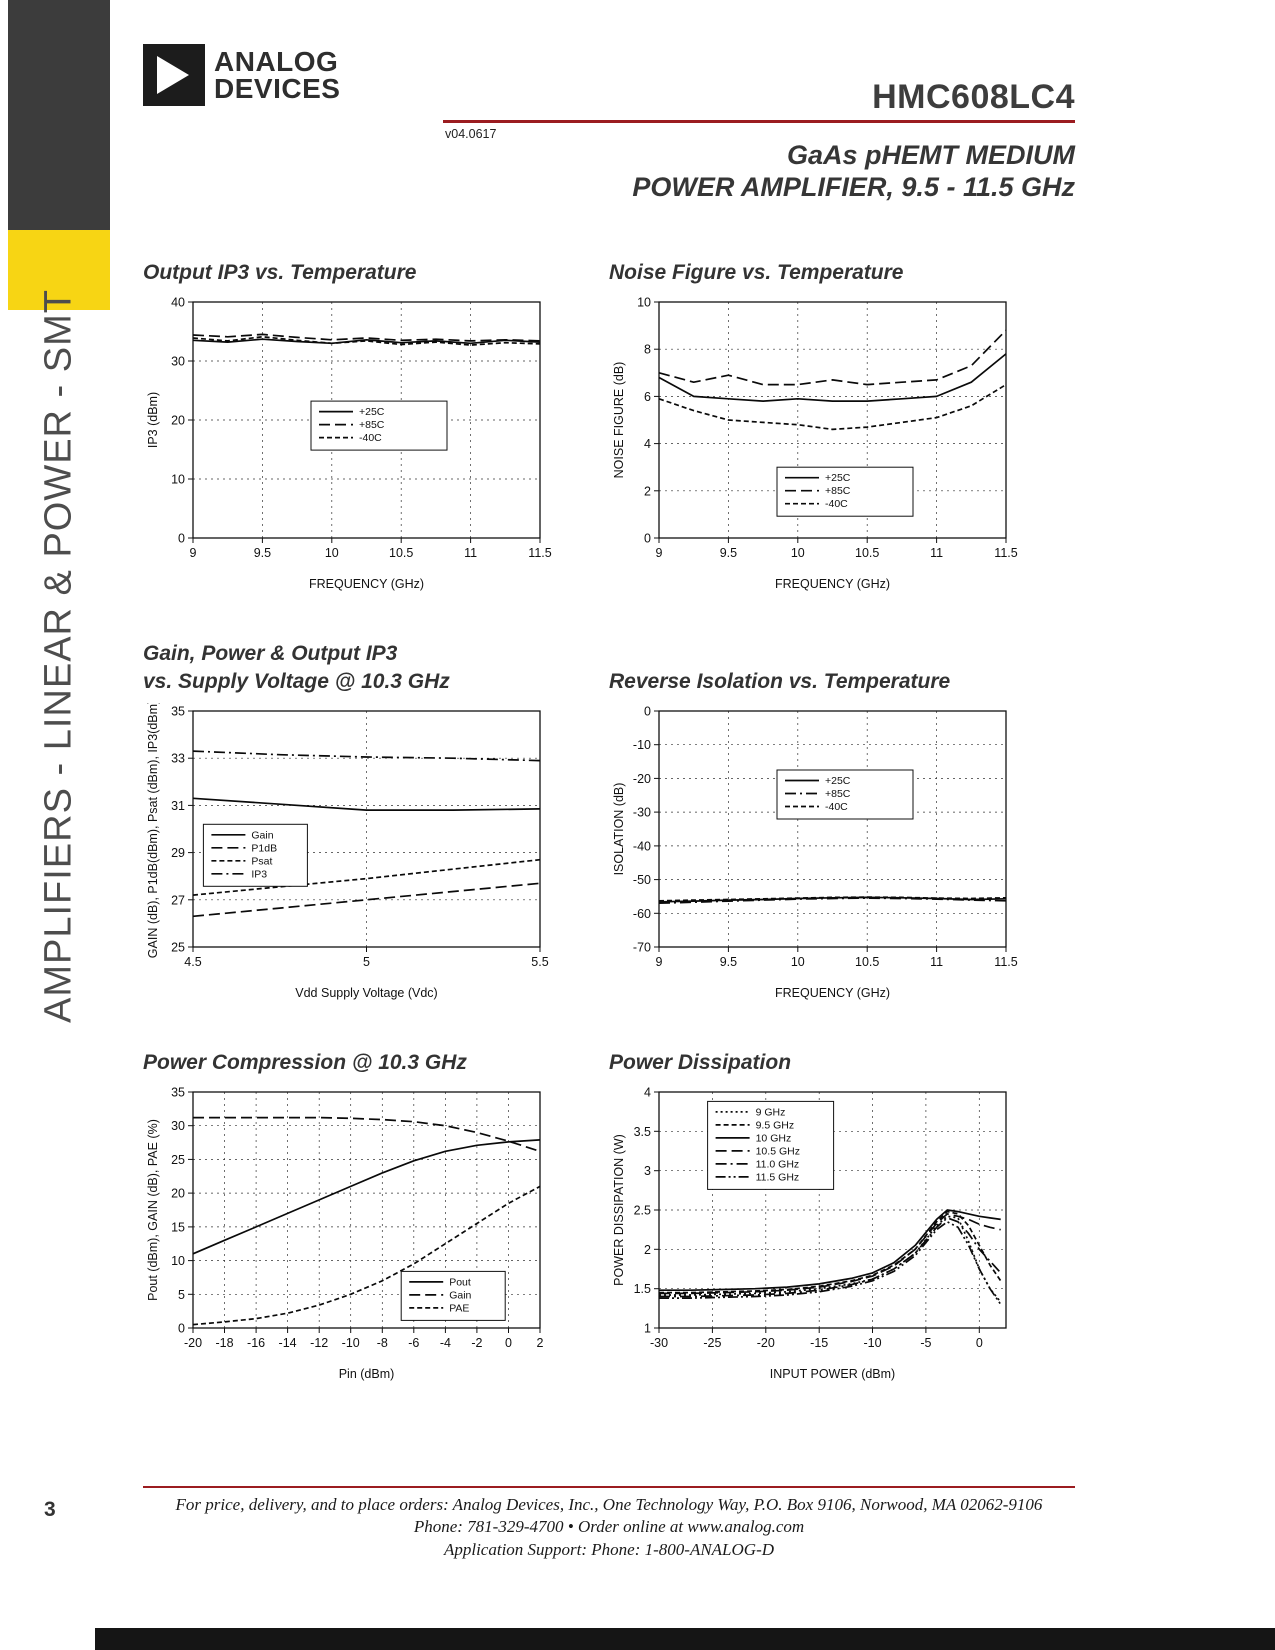  What do you see at coordinates (647, 1171) in the screenshot?
I see `svg-text: 3` at bounding box center [647, 1171].